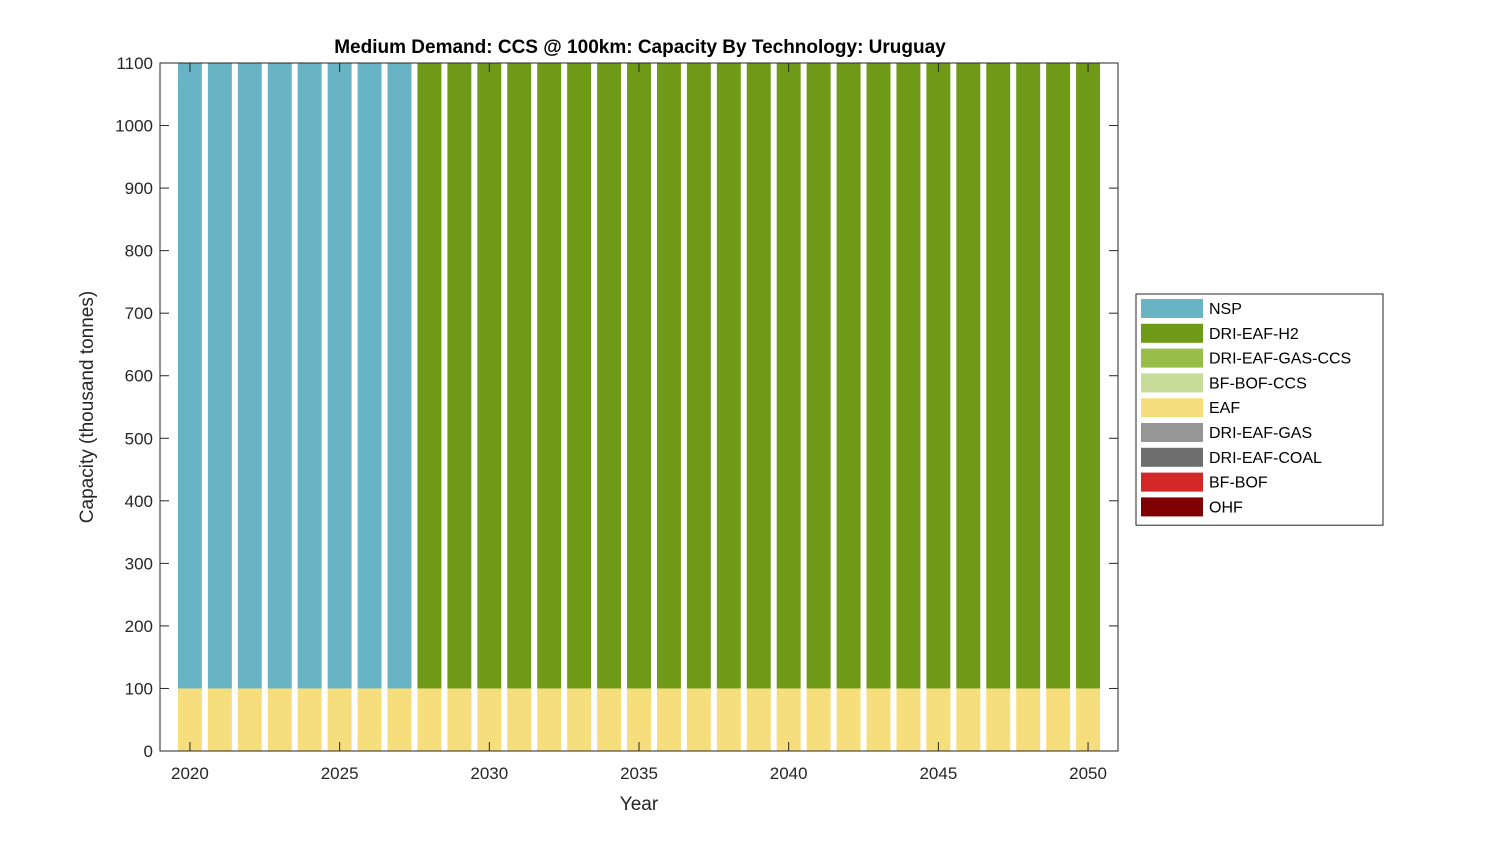 The height and width of the screenshot is (844, 1500). Describe the element at coordinates (1058, 376) in the screenshot. I see `bar-dri-eaf-h2-2049` at that location.